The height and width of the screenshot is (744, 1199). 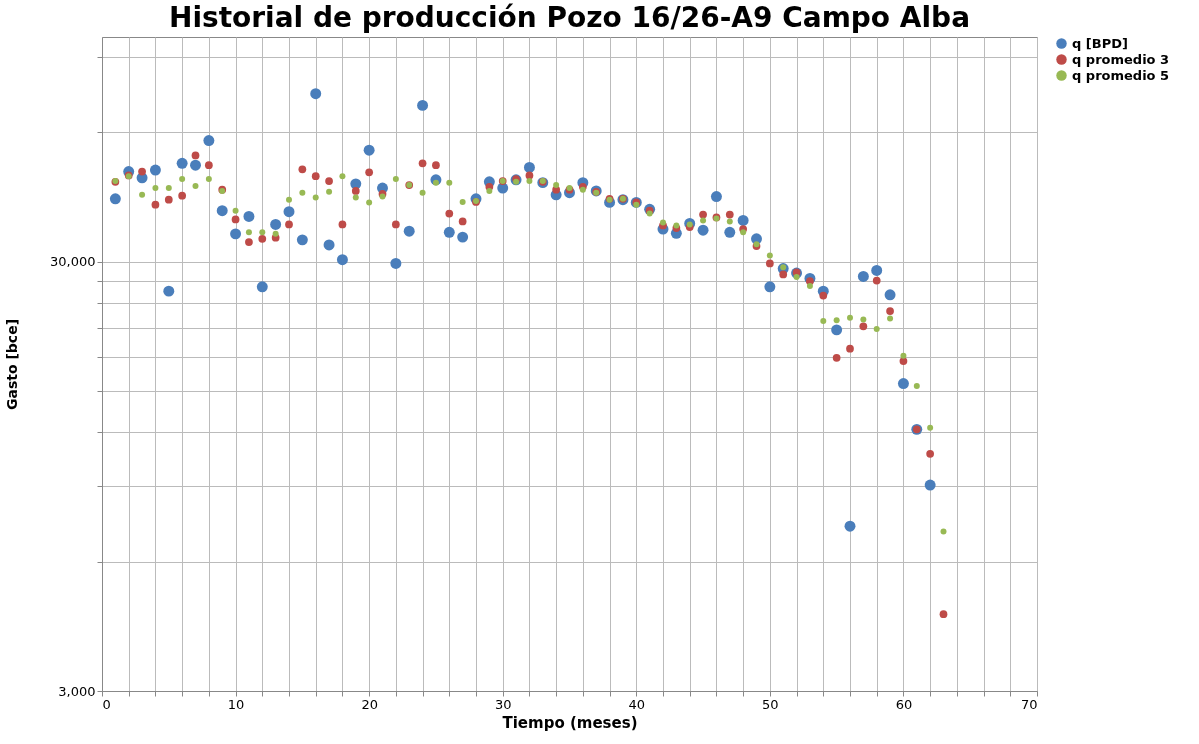 What do you see at coordinates (503, 704) in the screenshot?
I see `x-tick-label: 30` at bounding box center [503, 704].